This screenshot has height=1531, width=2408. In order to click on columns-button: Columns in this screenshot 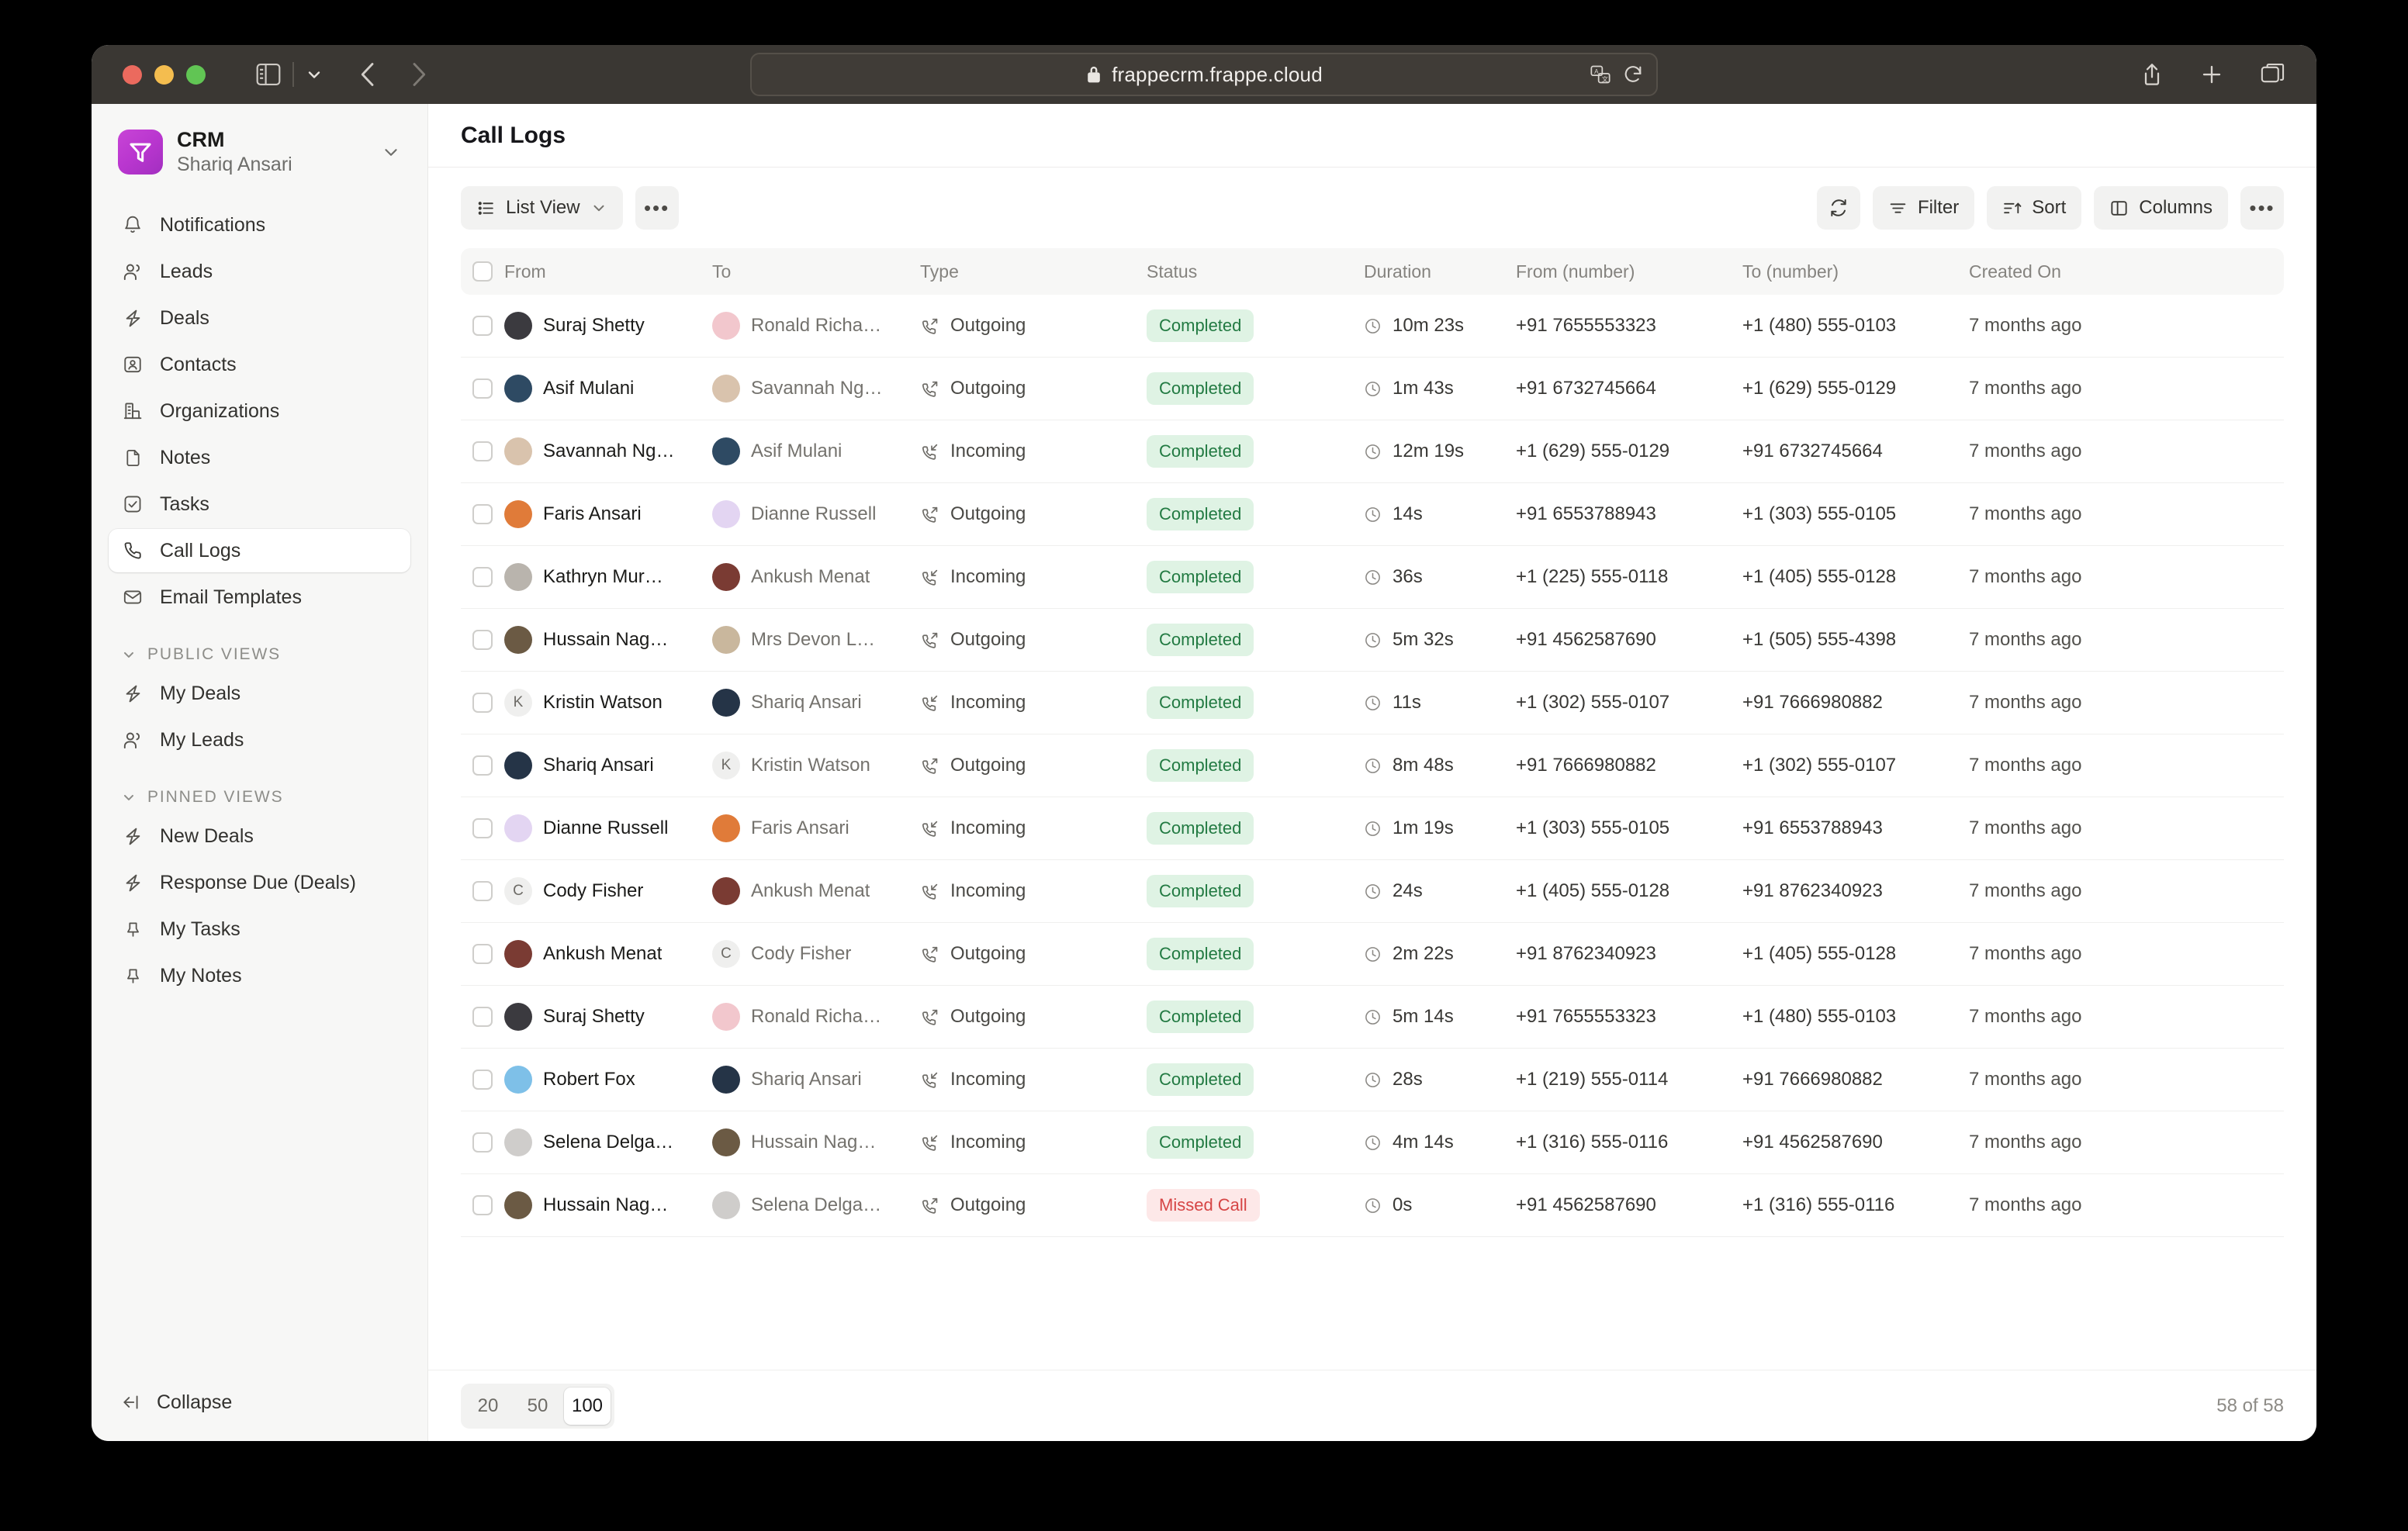, I will do `click(2161, 208)`.